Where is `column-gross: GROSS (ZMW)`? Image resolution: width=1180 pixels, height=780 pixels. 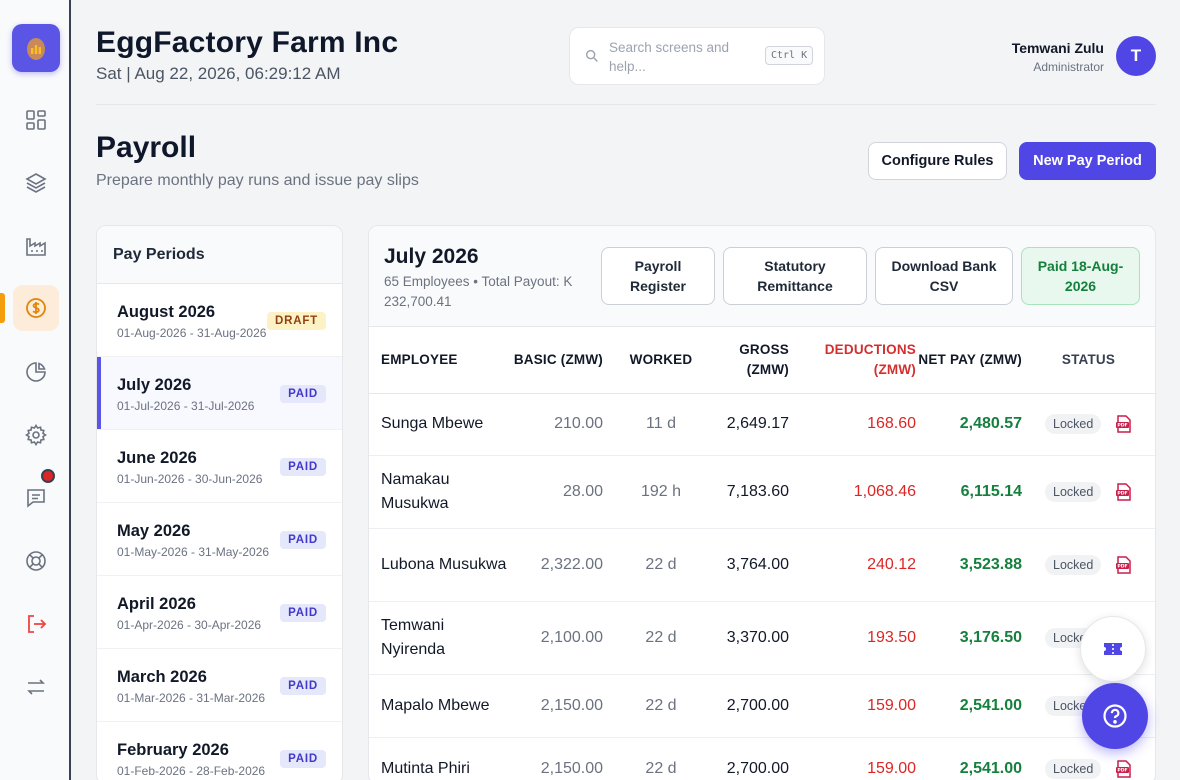 column-gross: GROSS (ZMW) is located at coordinates (753, 360).